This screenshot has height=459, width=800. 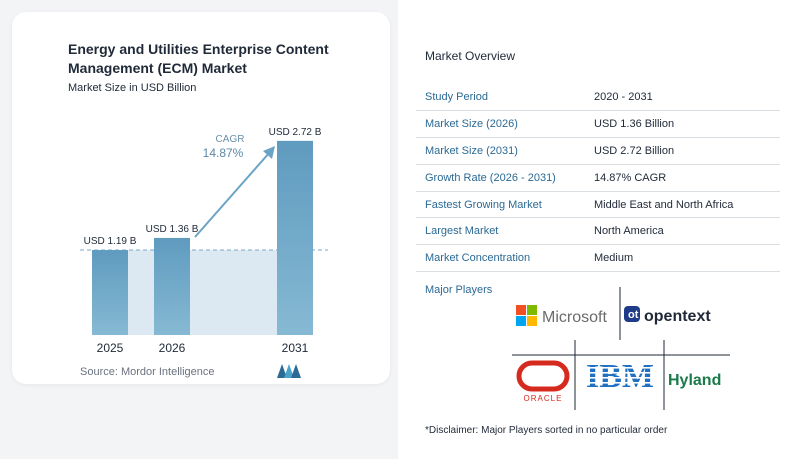 I want to click on svg-text: ot, so click(x=633, y=315).